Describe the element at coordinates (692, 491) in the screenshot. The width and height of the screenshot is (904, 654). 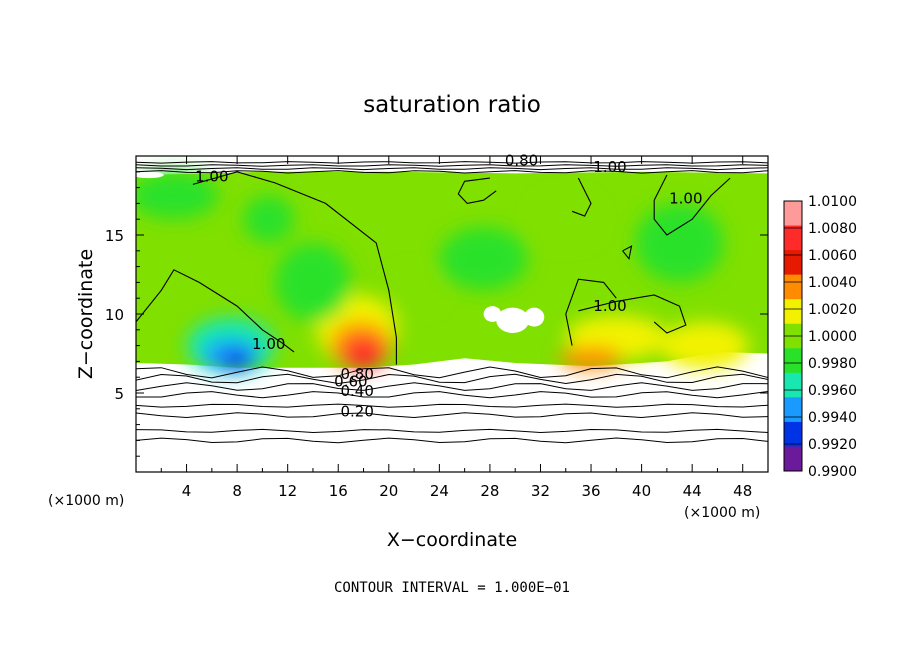
I see `x-tick-label: 44` at that location.